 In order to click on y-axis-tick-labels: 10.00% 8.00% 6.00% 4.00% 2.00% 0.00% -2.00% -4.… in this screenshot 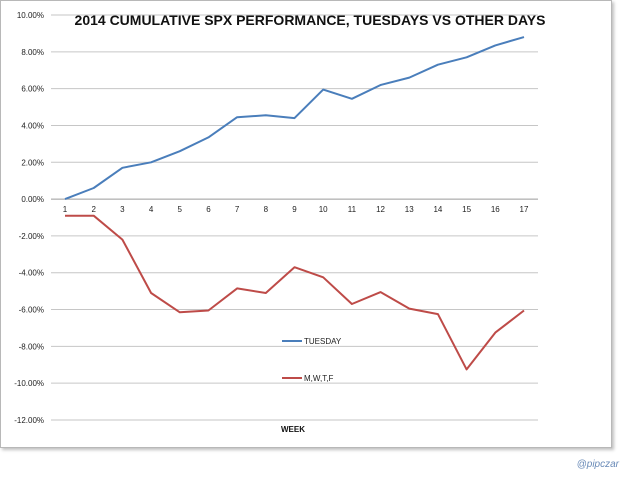, I will do `click(29, 218)`.